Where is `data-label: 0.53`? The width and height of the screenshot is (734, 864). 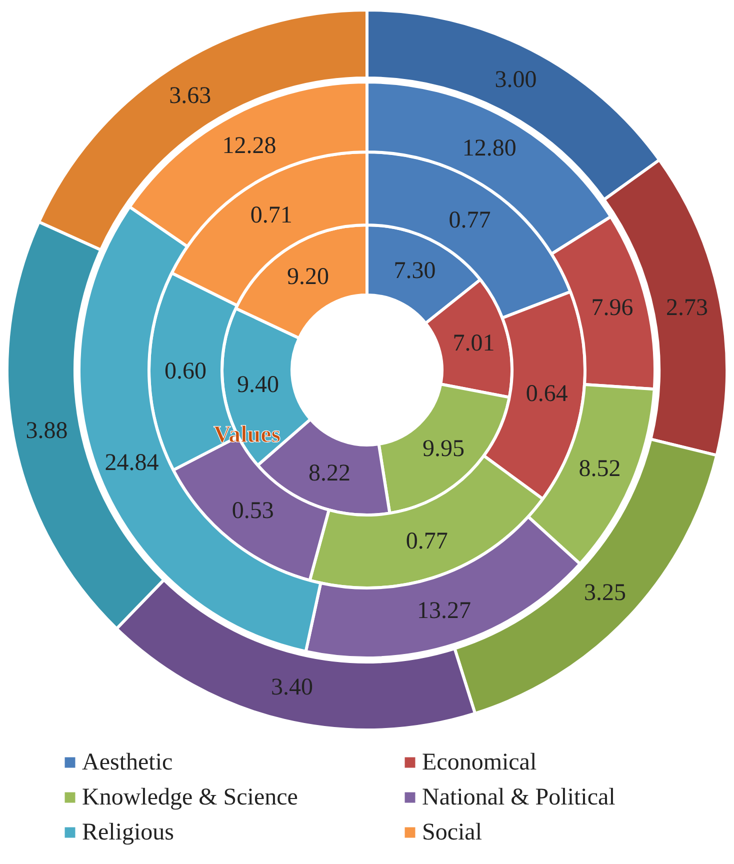 data-label: 0.53 is located at coordinates (253, 511).